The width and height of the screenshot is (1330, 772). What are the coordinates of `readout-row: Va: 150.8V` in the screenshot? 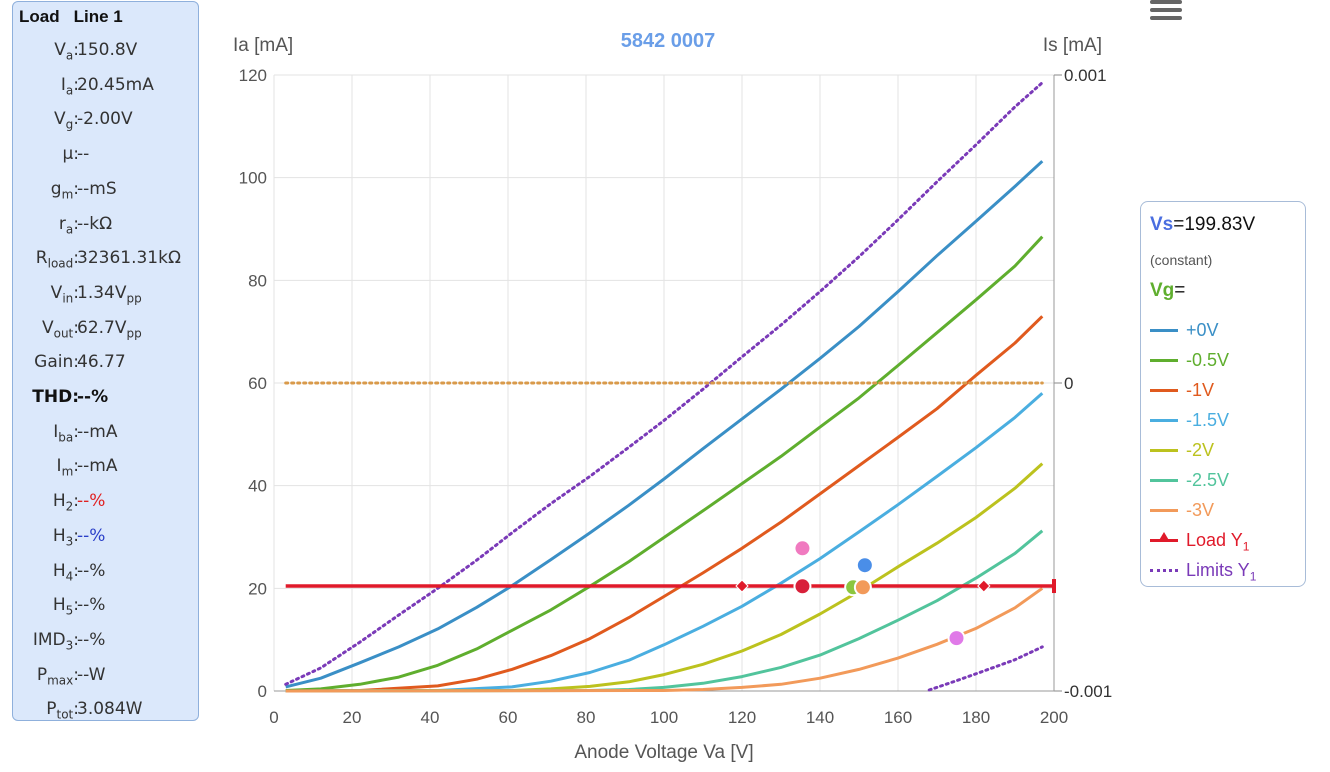 It's located at (106, 50).